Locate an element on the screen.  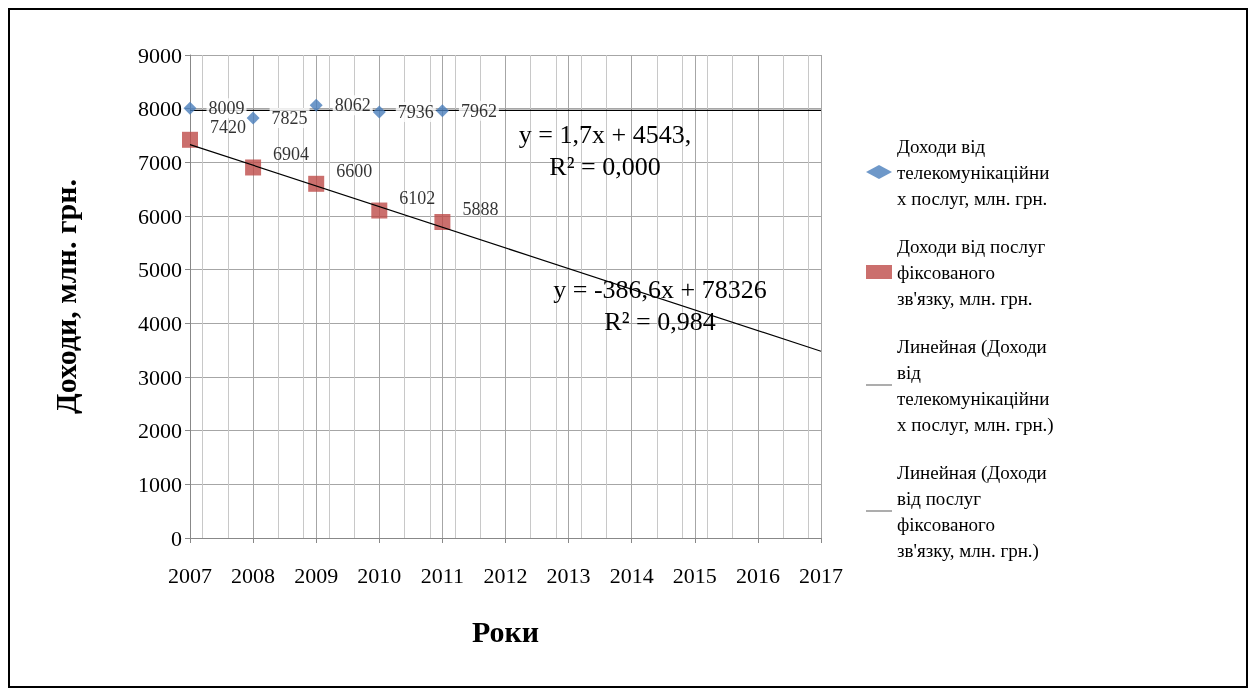
x-tick-label: 2015 is located at coordinates (694, 575).